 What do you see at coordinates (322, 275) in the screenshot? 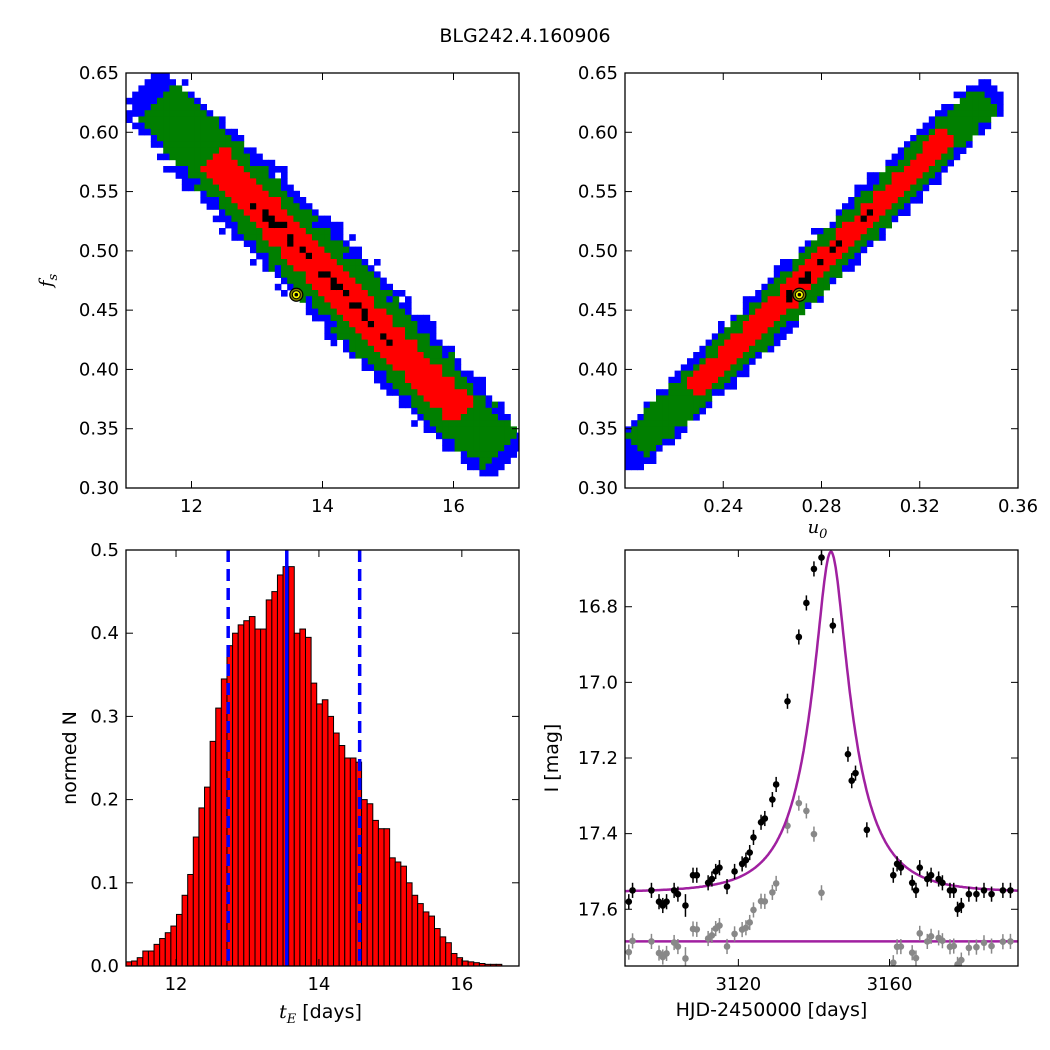
I see `posterior-density` at bounding box center [322, 275].